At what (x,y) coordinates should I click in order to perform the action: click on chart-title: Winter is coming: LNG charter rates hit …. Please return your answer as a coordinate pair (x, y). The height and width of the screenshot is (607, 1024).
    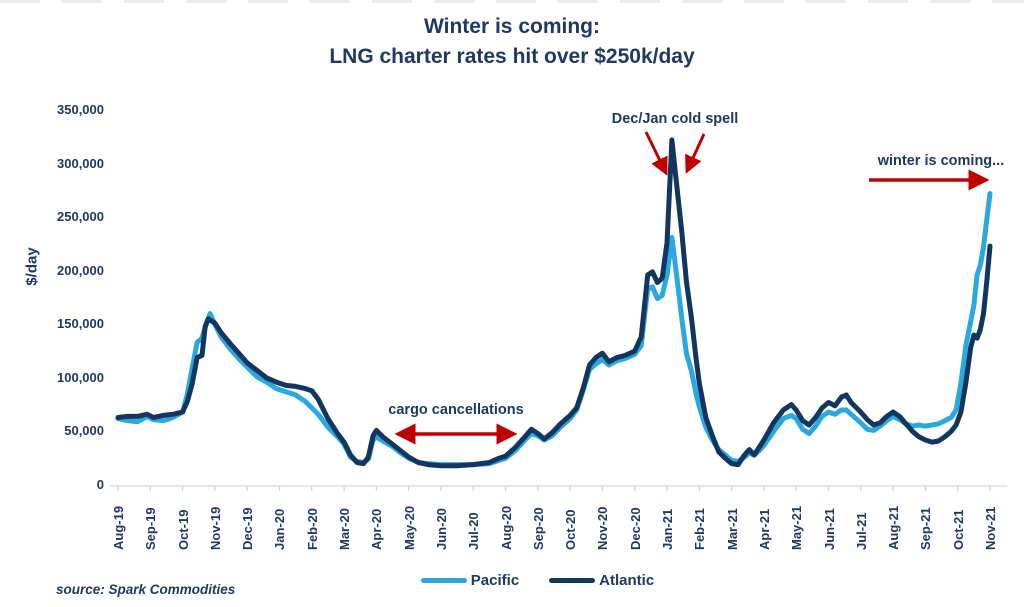
    Looking at the image, I should click on (512, 42).